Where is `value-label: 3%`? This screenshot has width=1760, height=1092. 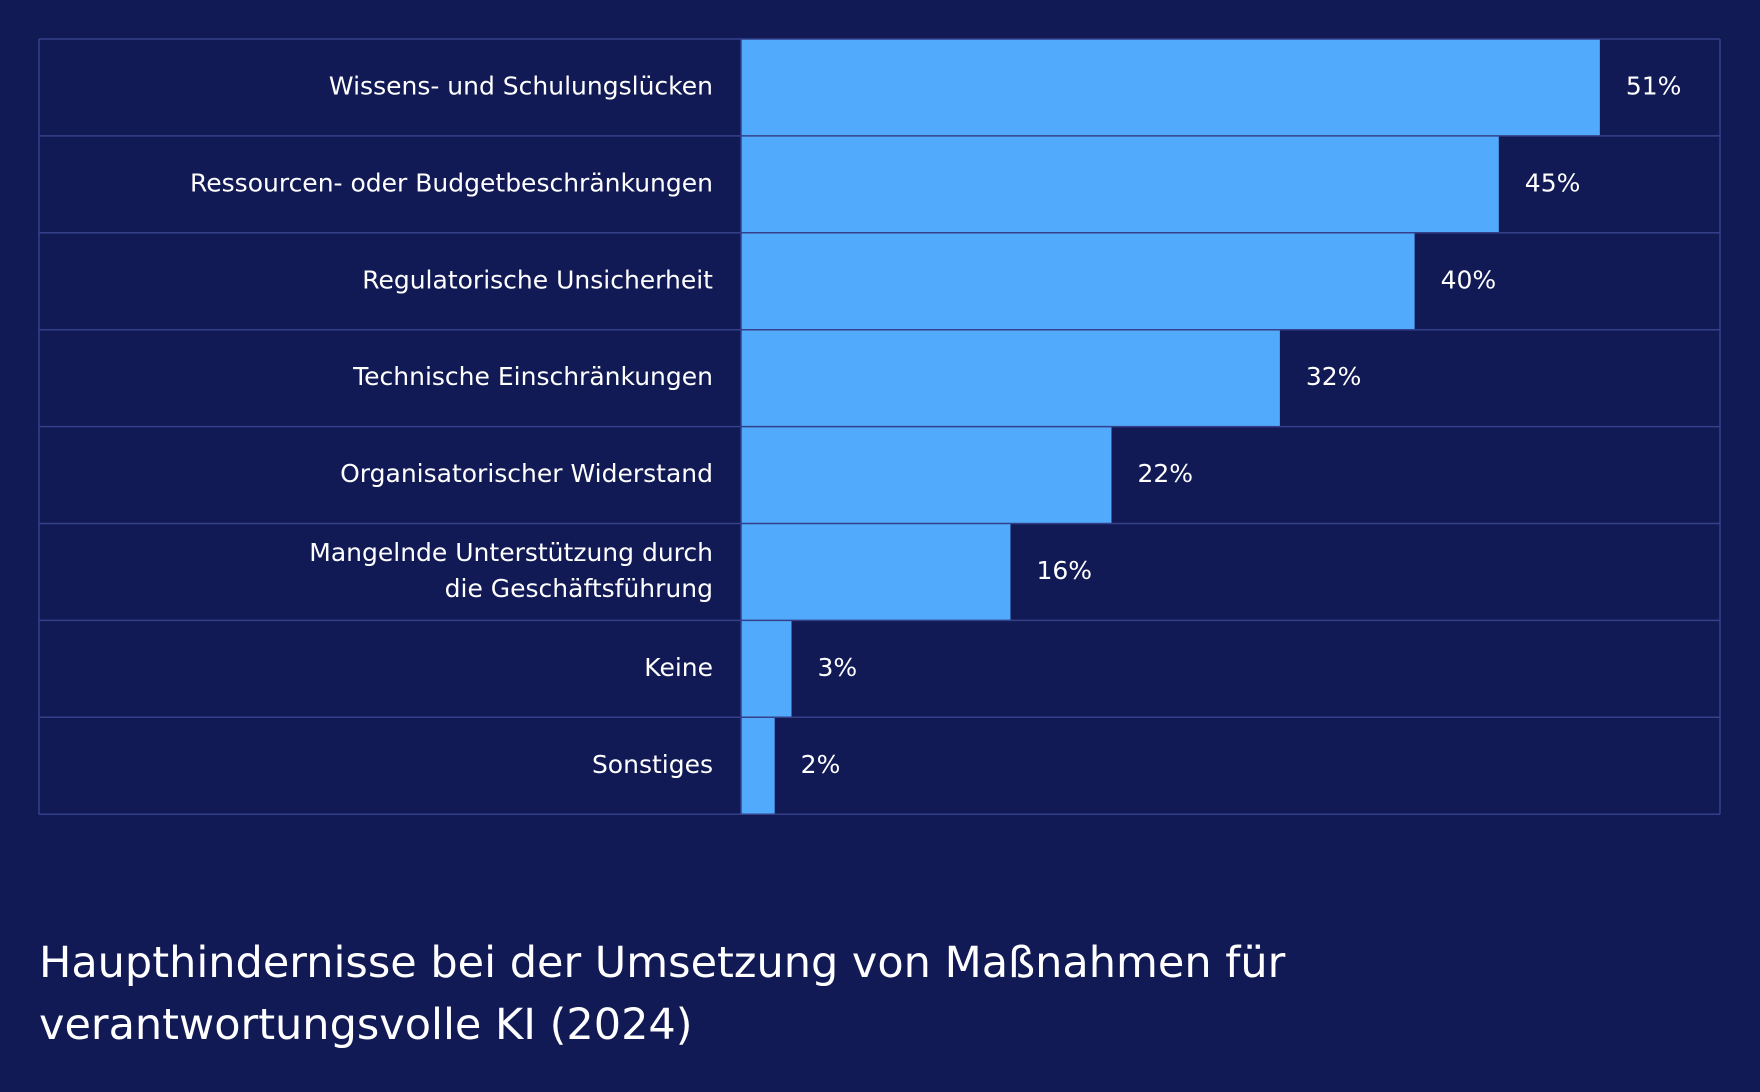 value-label: 3% is located at coordinates (838, 667).